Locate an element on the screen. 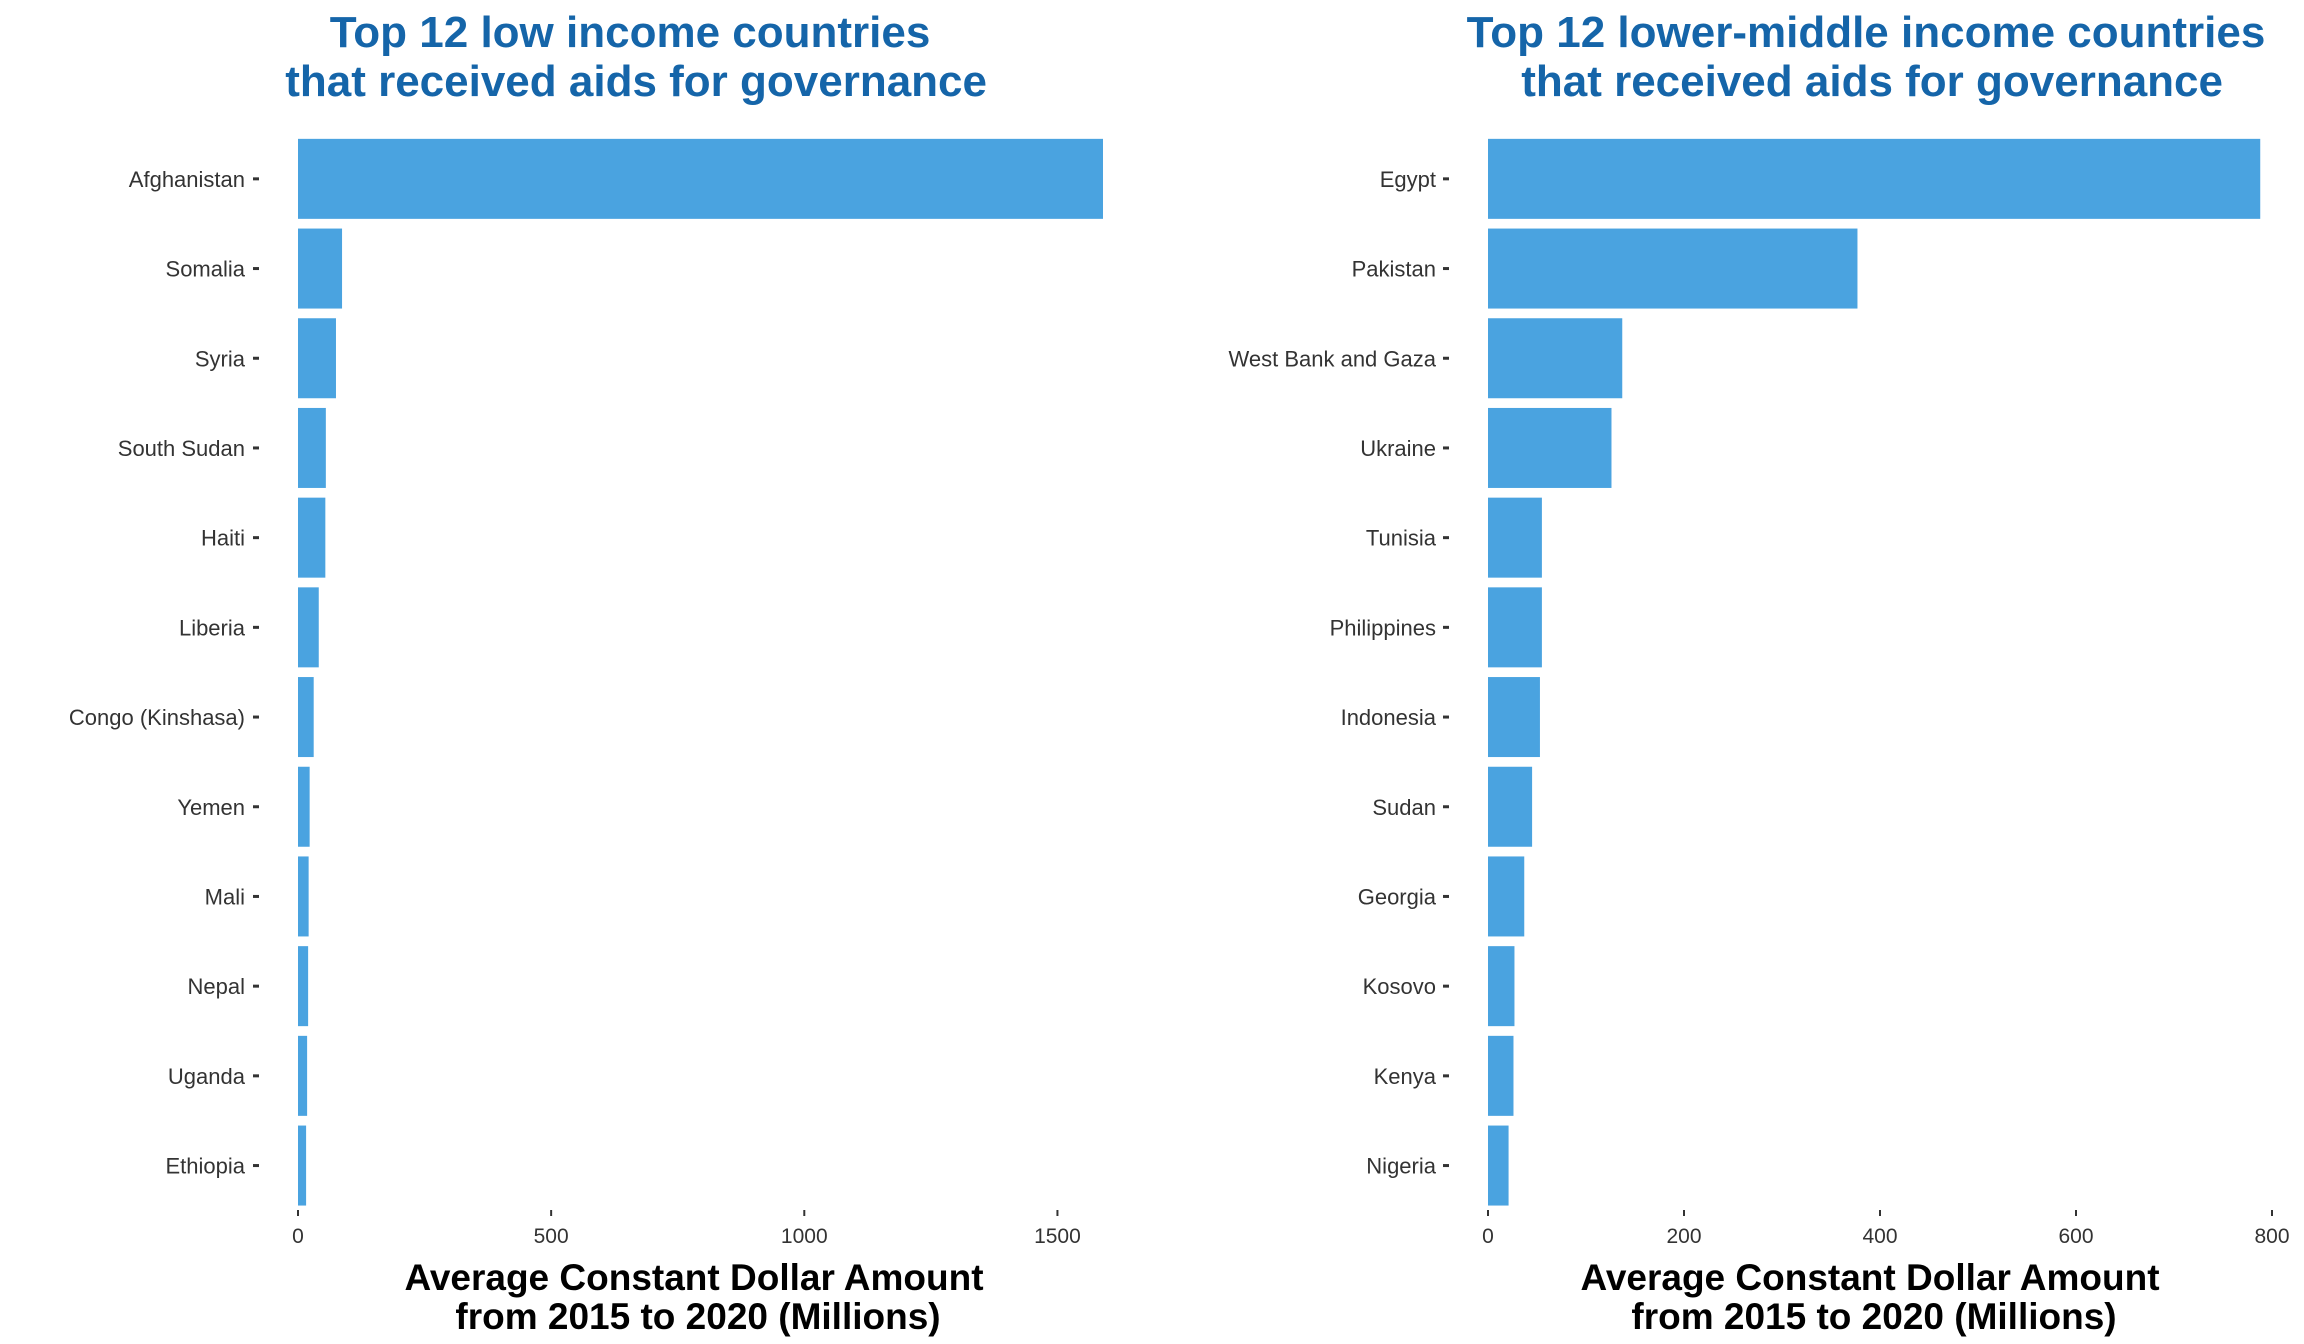 The height and width of the screenshot is (1344, 2304). bar-south-sudan is located at coordinates (312, 447).